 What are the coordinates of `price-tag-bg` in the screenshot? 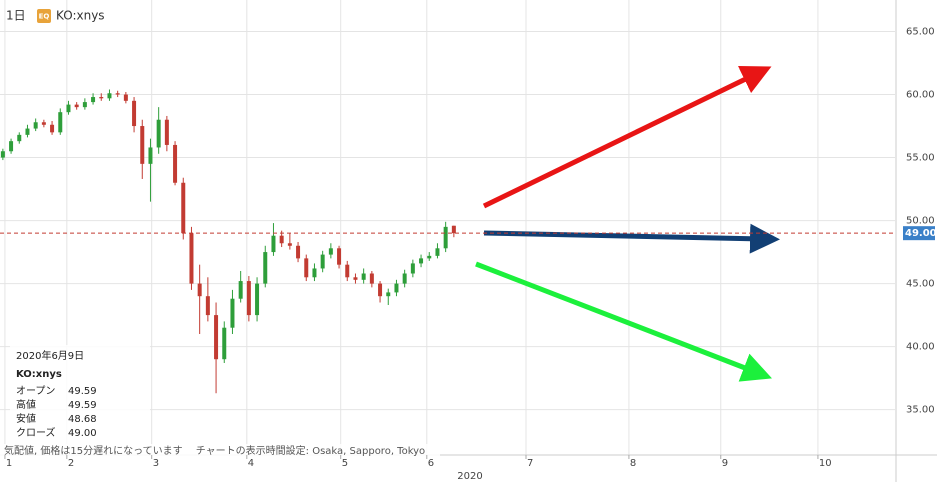 It's located at (919, 233).